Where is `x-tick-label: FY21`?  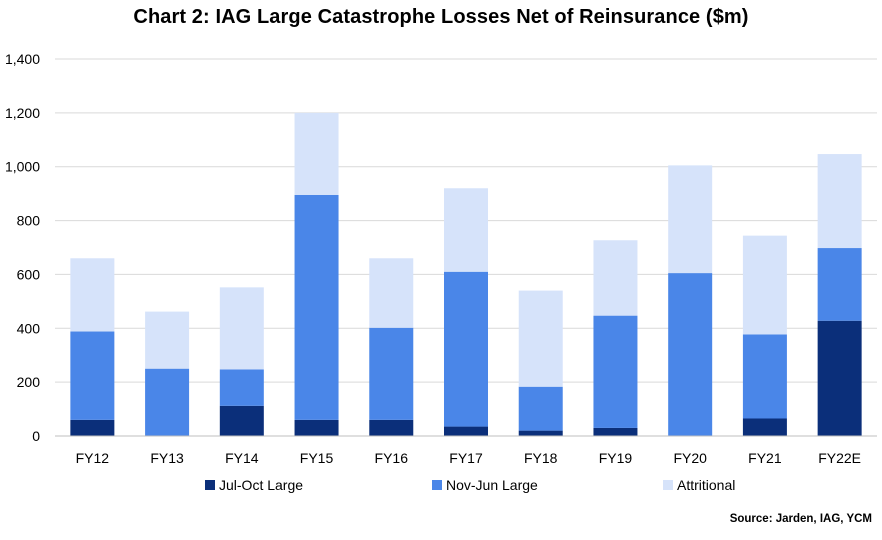 x-tick-label: FY21 is located at coordinates (765, 458).